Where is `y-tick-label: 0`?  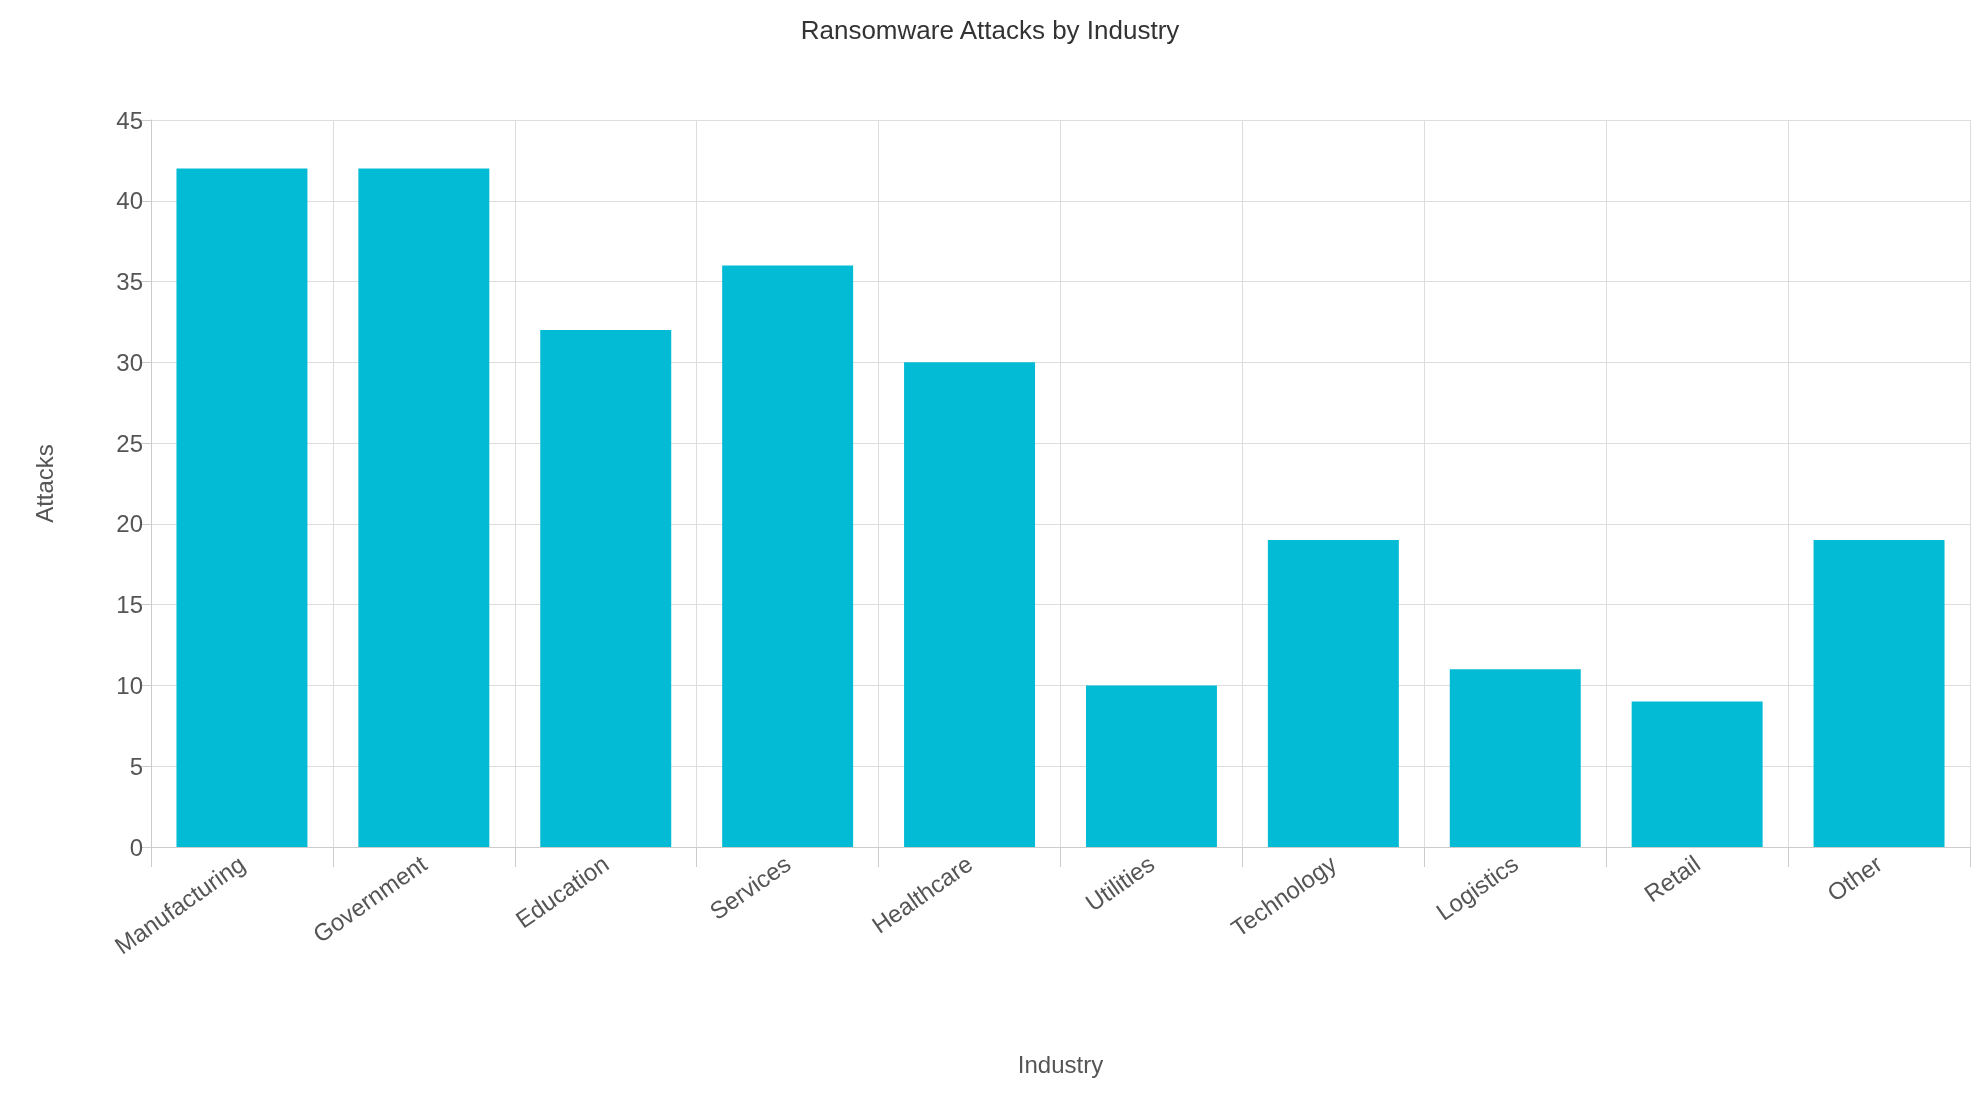
y-tick-label: 0 is located at coordinates (136, 847).